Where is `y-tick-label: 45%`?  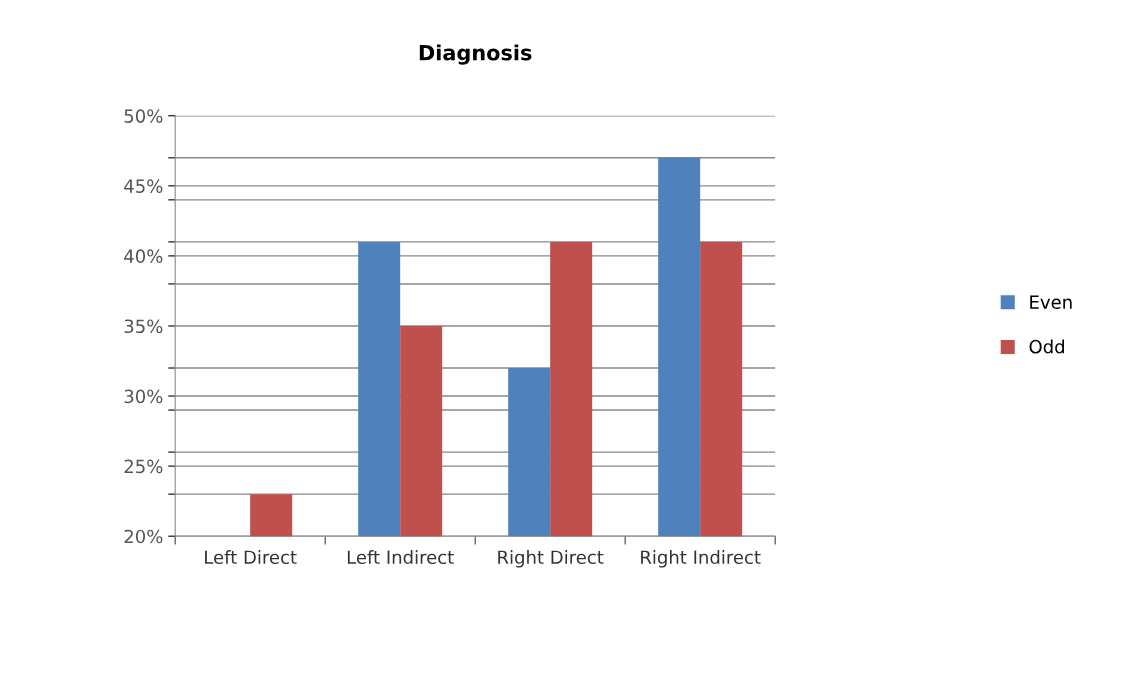
y-tick-label: 45% is located at coordinates (143, 186).